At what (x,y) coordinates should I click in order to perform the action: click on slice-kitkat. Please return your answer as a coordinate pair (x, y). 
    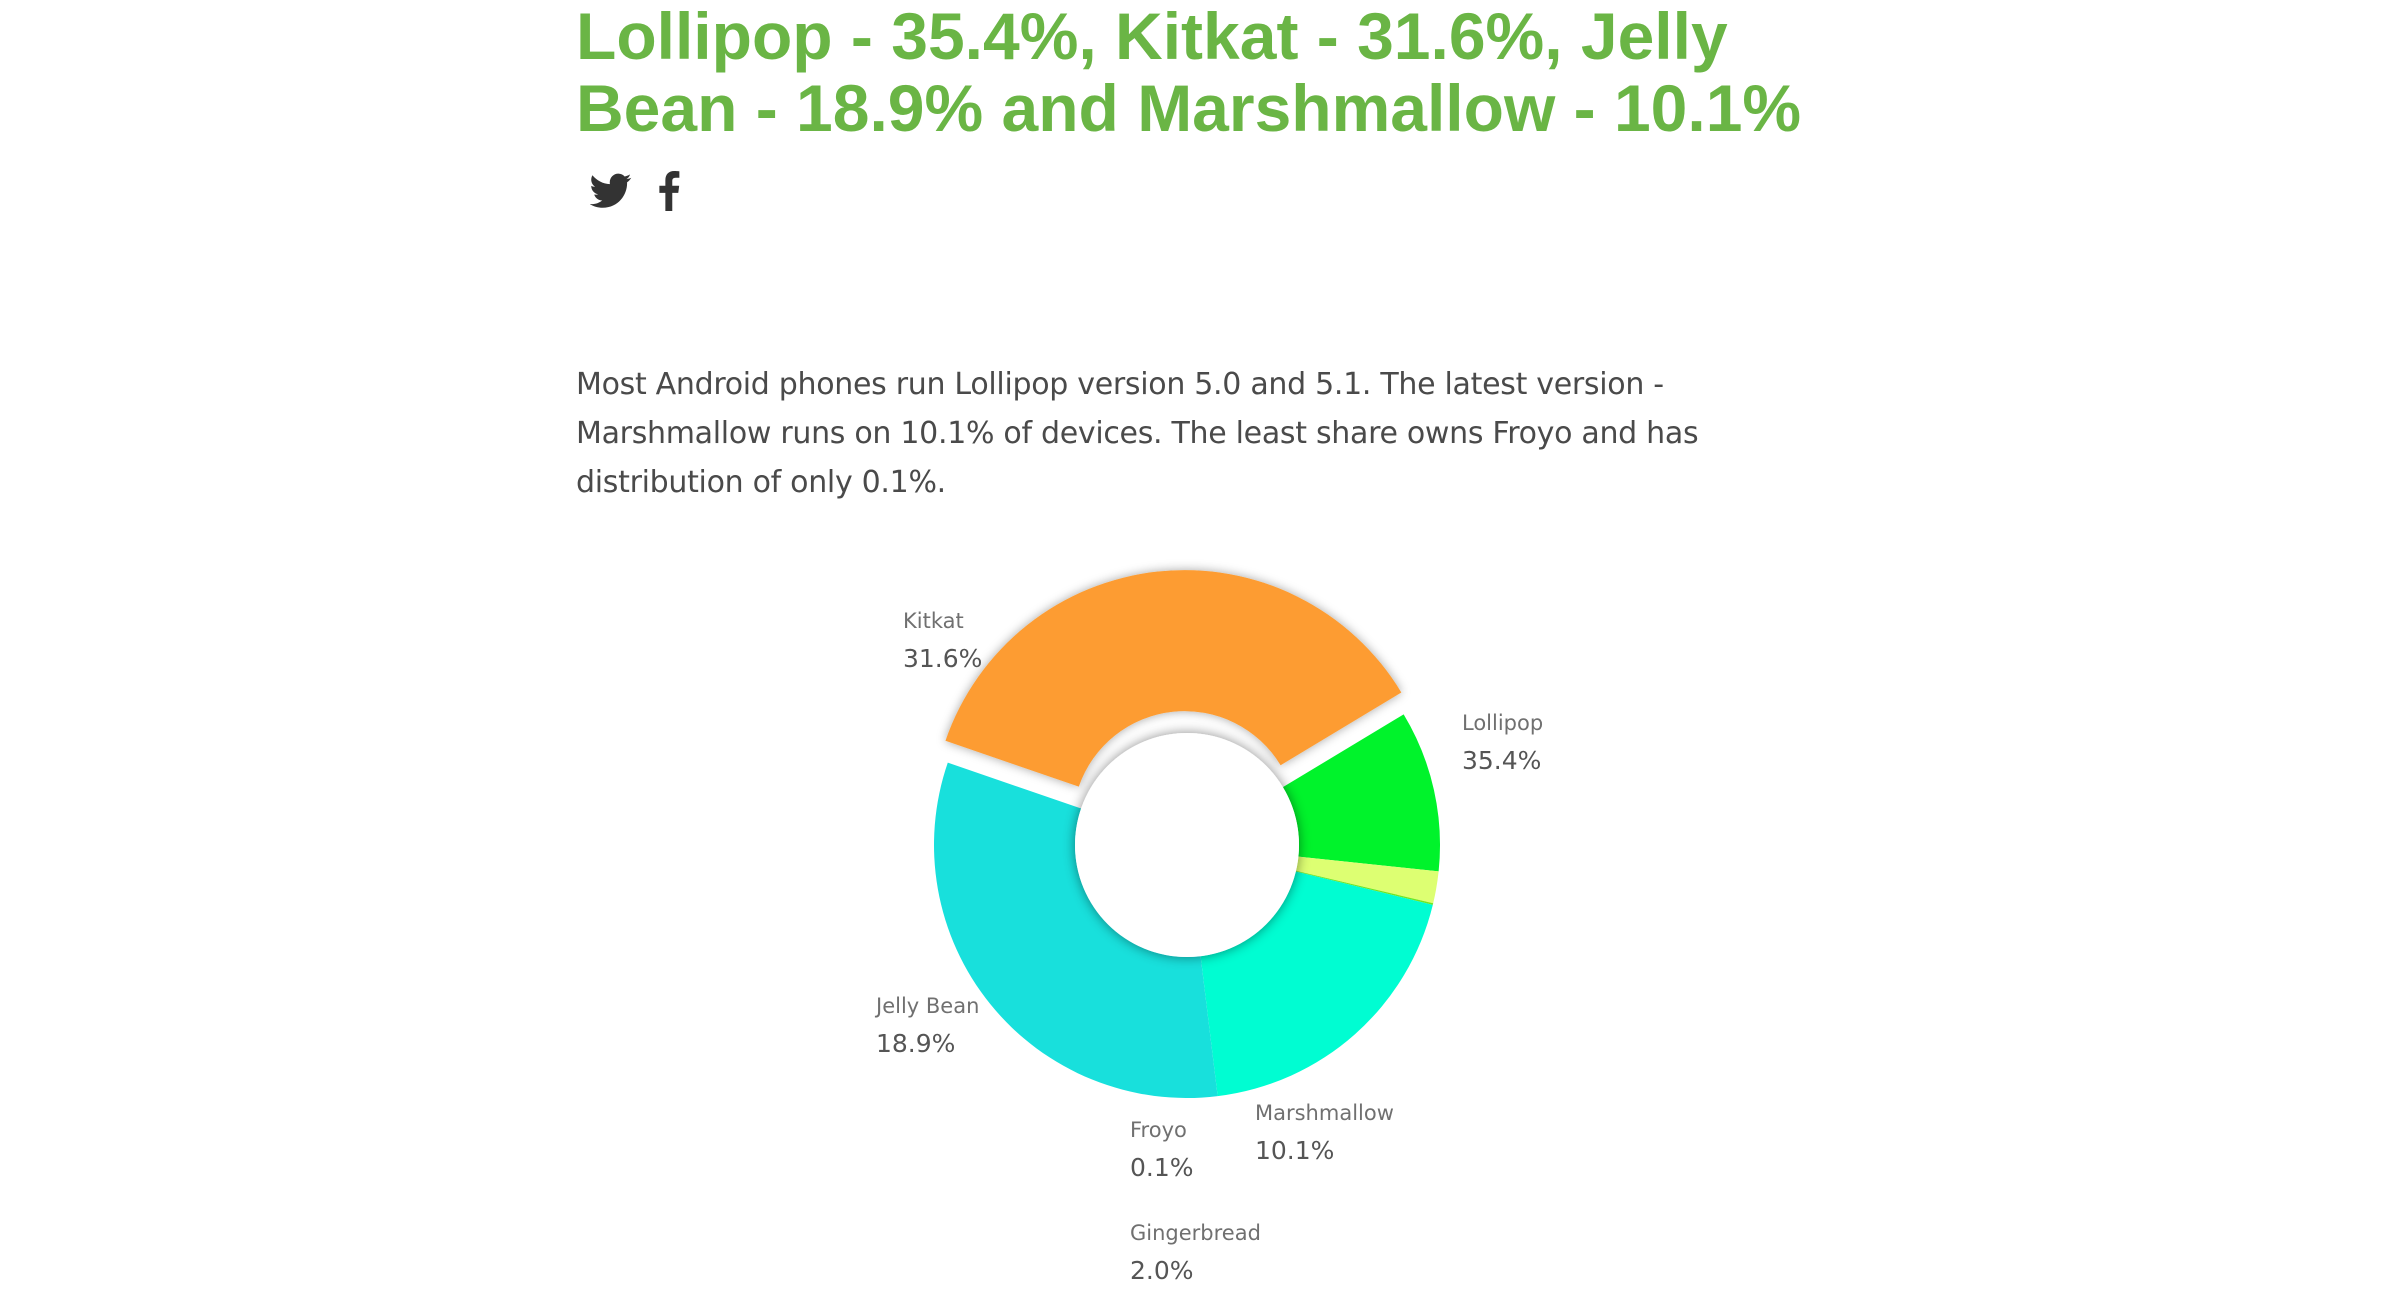
    Looking at the image, I should click on (1075, 930).